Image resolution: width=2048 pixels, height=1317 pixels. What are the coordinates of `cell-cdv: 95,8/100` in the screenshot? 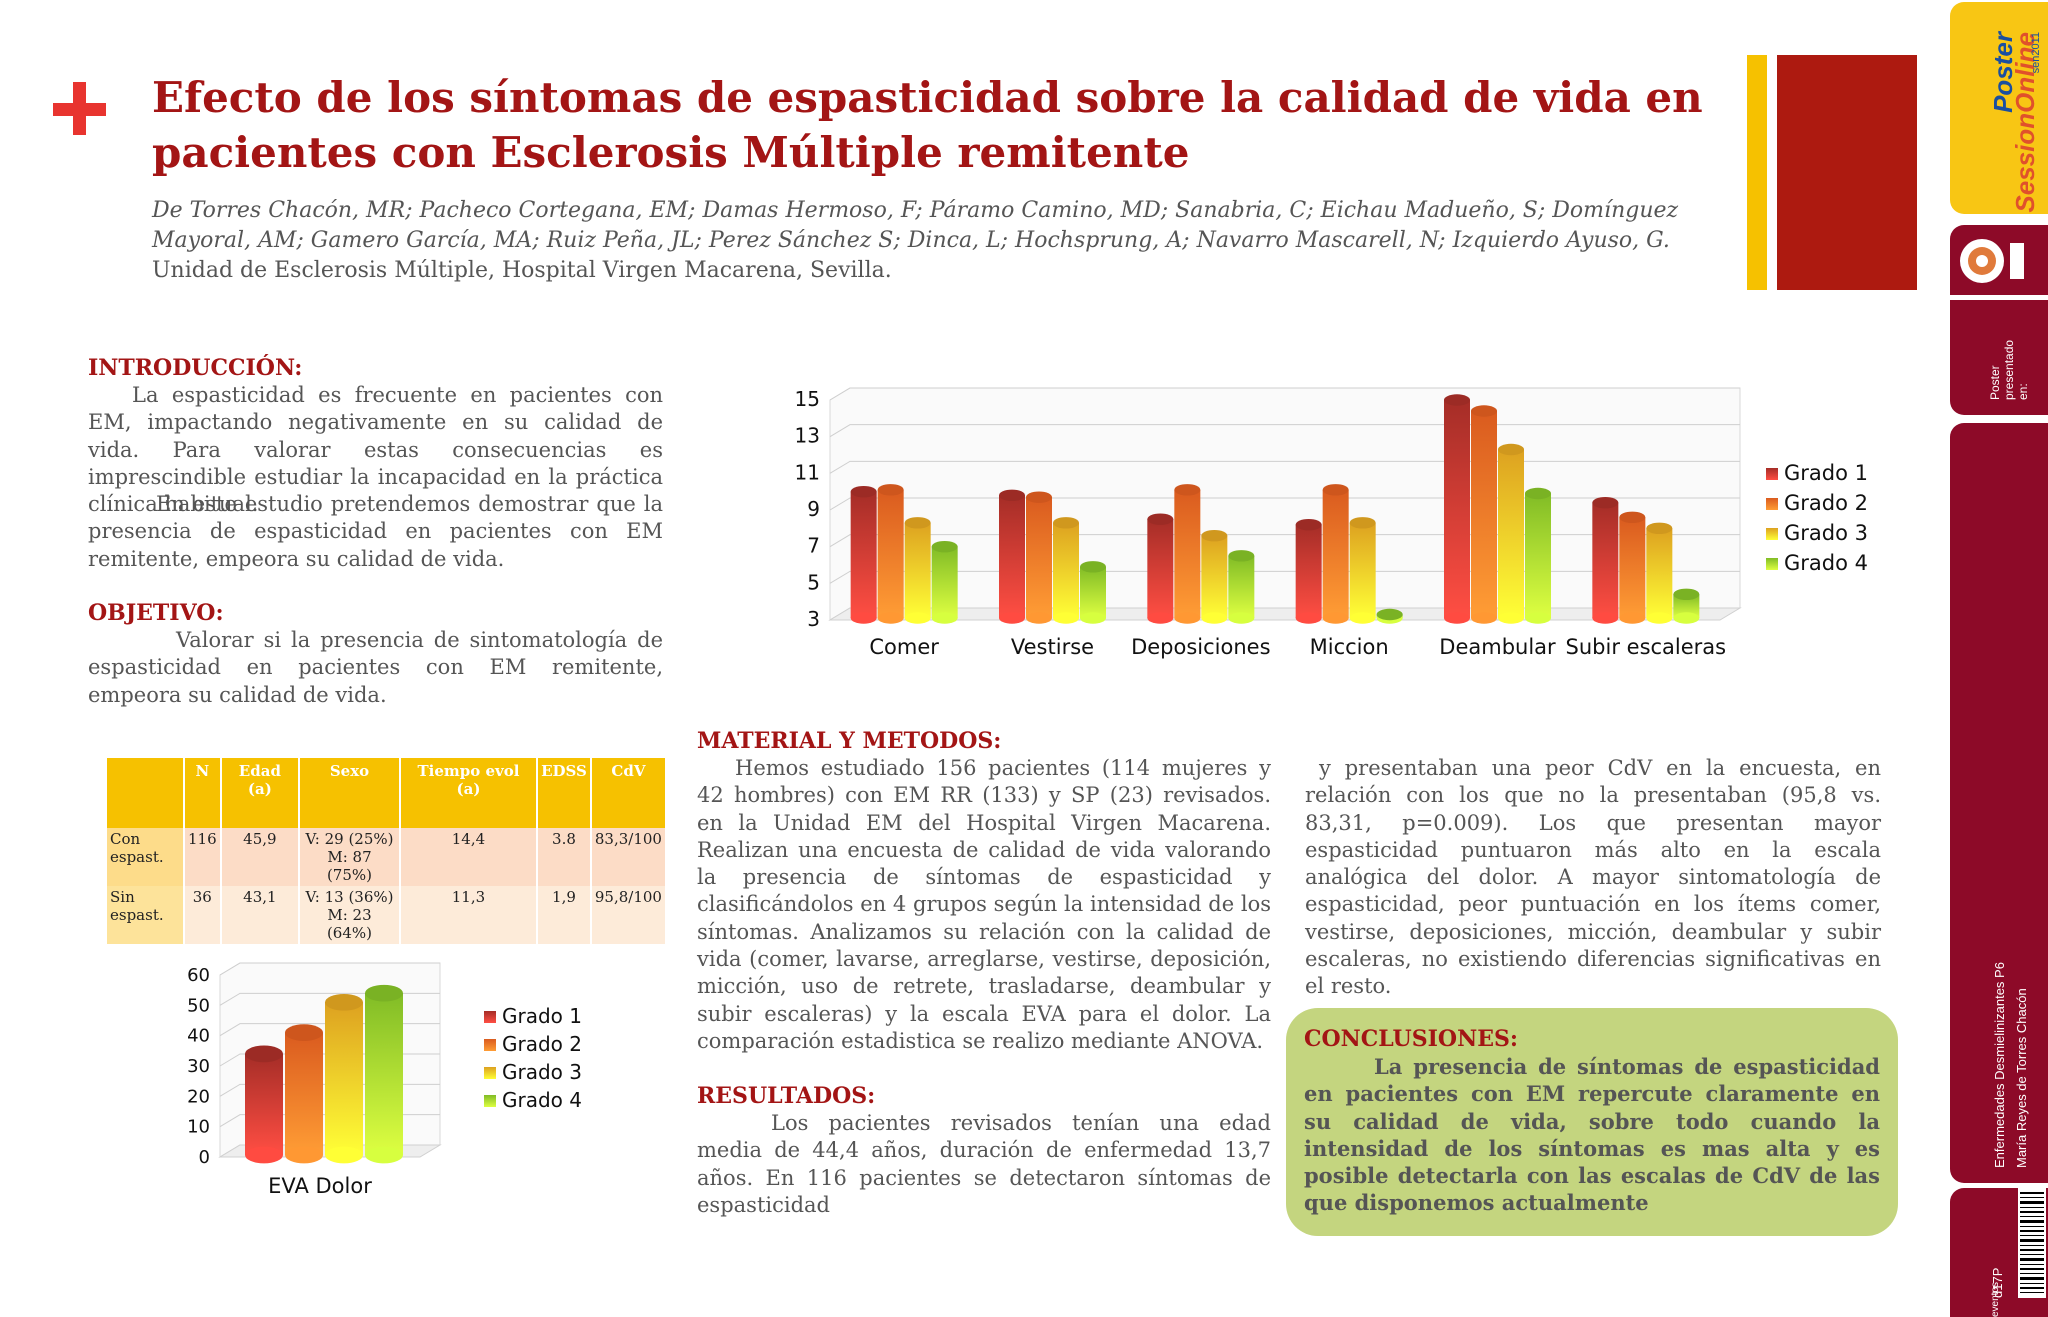 It's located at (629, 915).